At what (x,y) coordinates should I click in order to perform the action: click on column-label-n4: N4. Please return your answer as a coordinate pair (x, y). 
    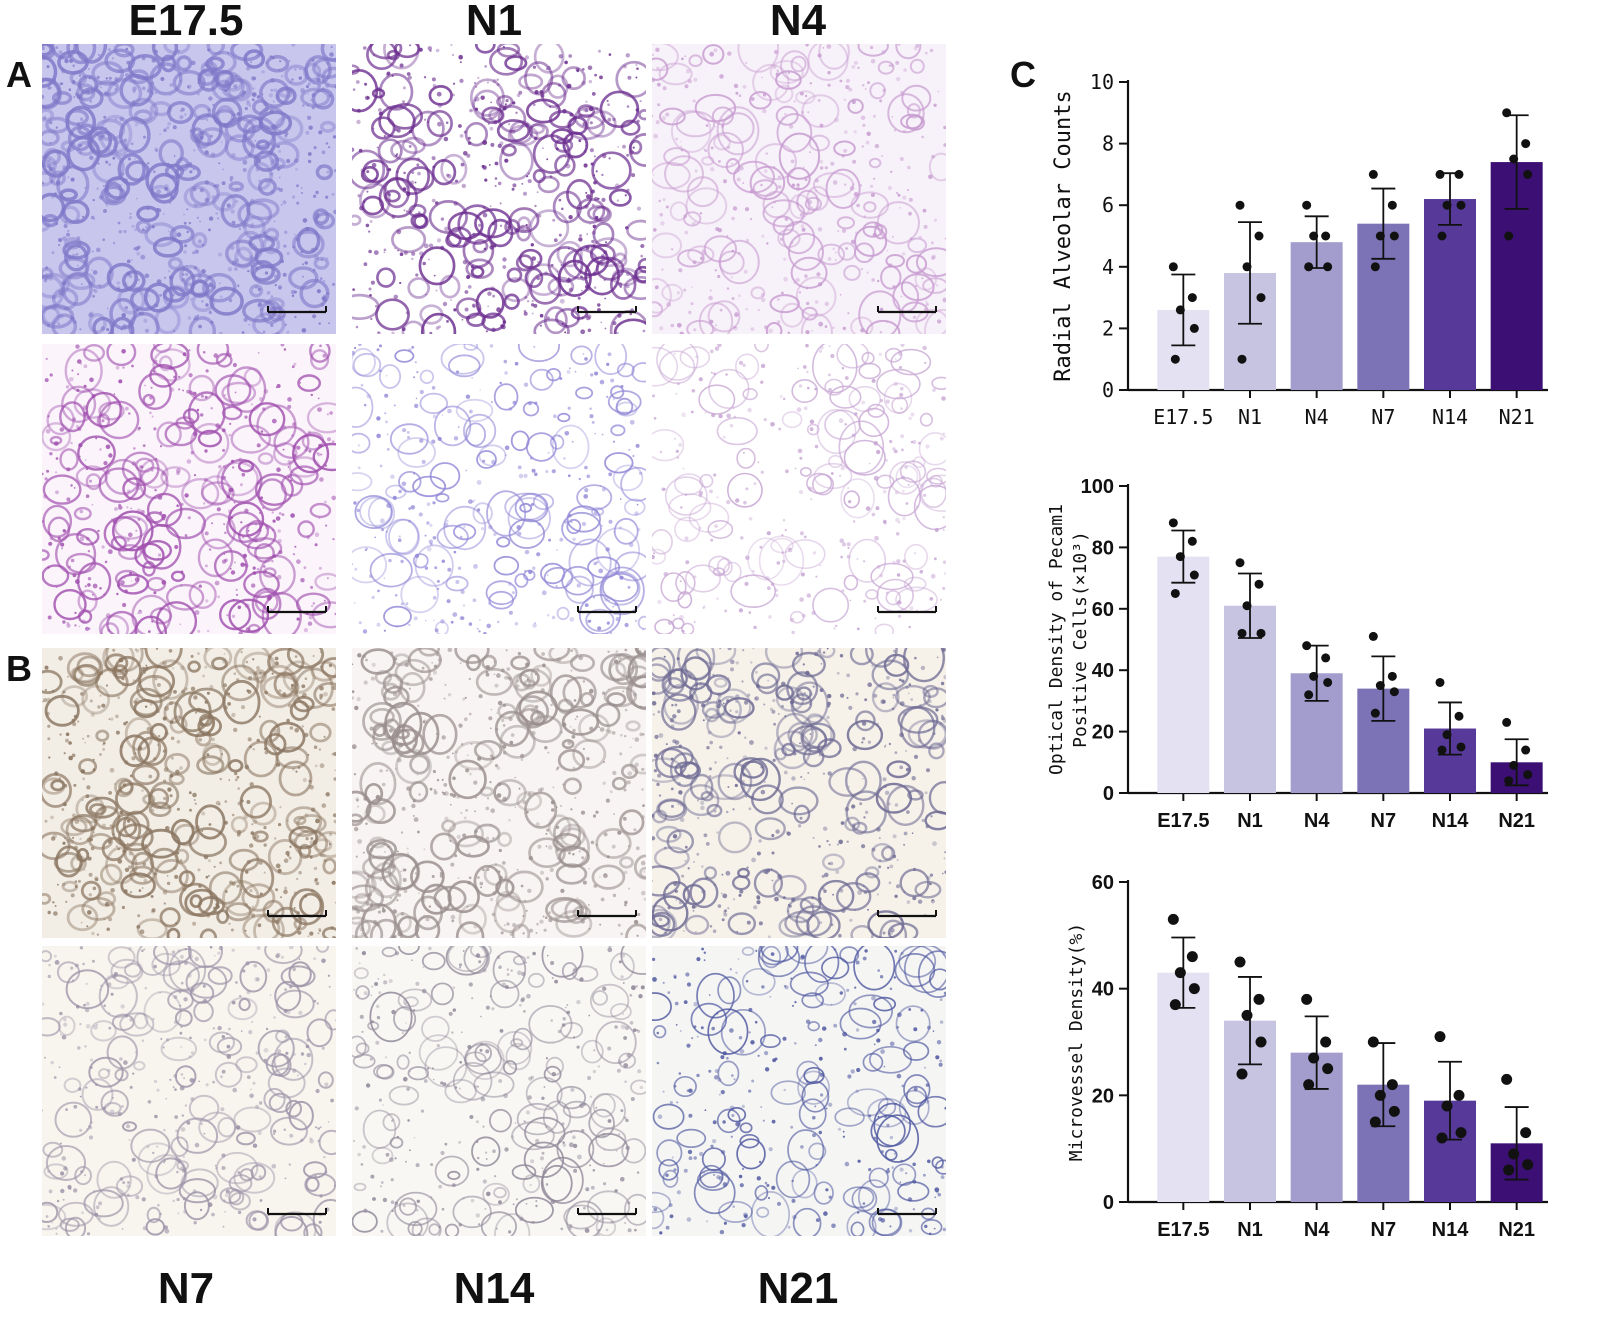
    Looking at the image, I should click on (798, 22).